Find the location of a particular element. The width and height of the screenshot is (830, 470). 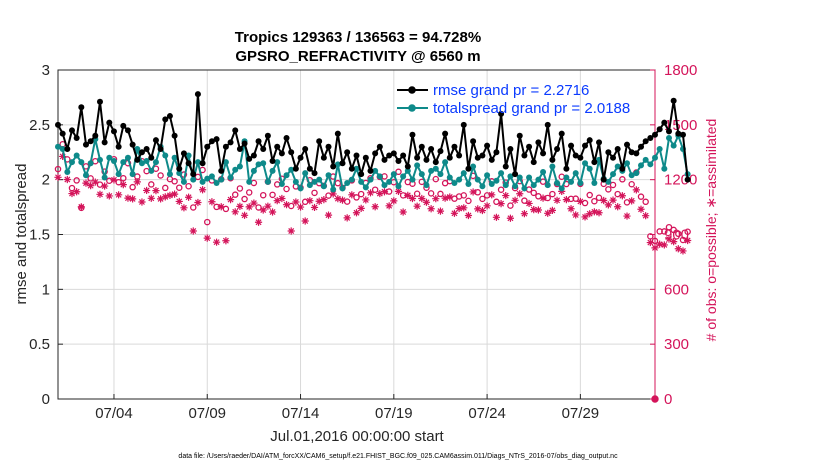

x-tick-label: 07/24 is located at coordinates (487, 413).